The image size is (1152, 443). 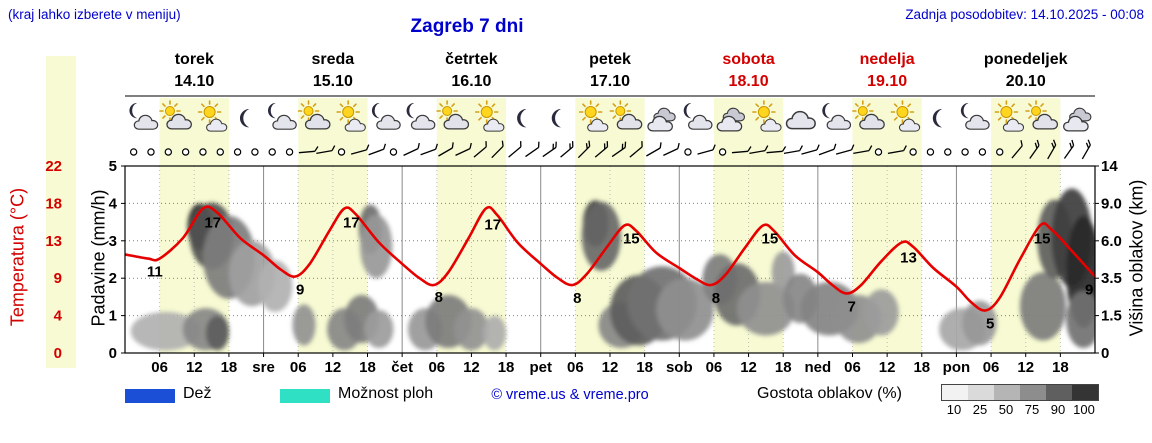 What do you see at coordinates (800, 120) in the screenshot?
I see `weather-icon-cloud` at bounding box center [800, 120].